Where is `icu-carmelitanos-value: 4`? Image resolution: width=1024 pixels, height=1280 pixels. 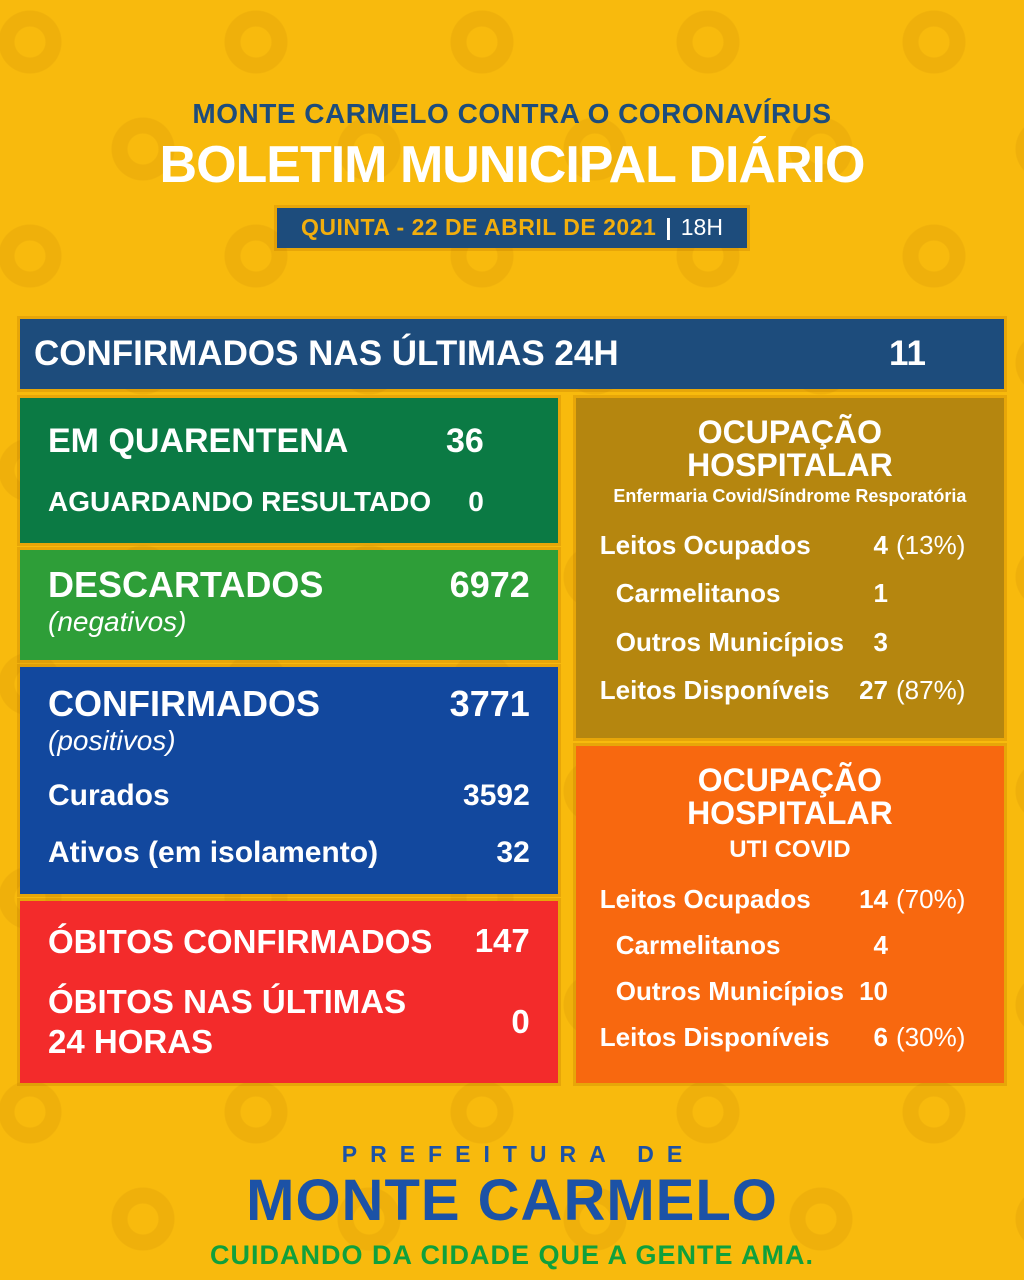 icu-carmelitanos-value: 4 is located at coordinates (880, 945).